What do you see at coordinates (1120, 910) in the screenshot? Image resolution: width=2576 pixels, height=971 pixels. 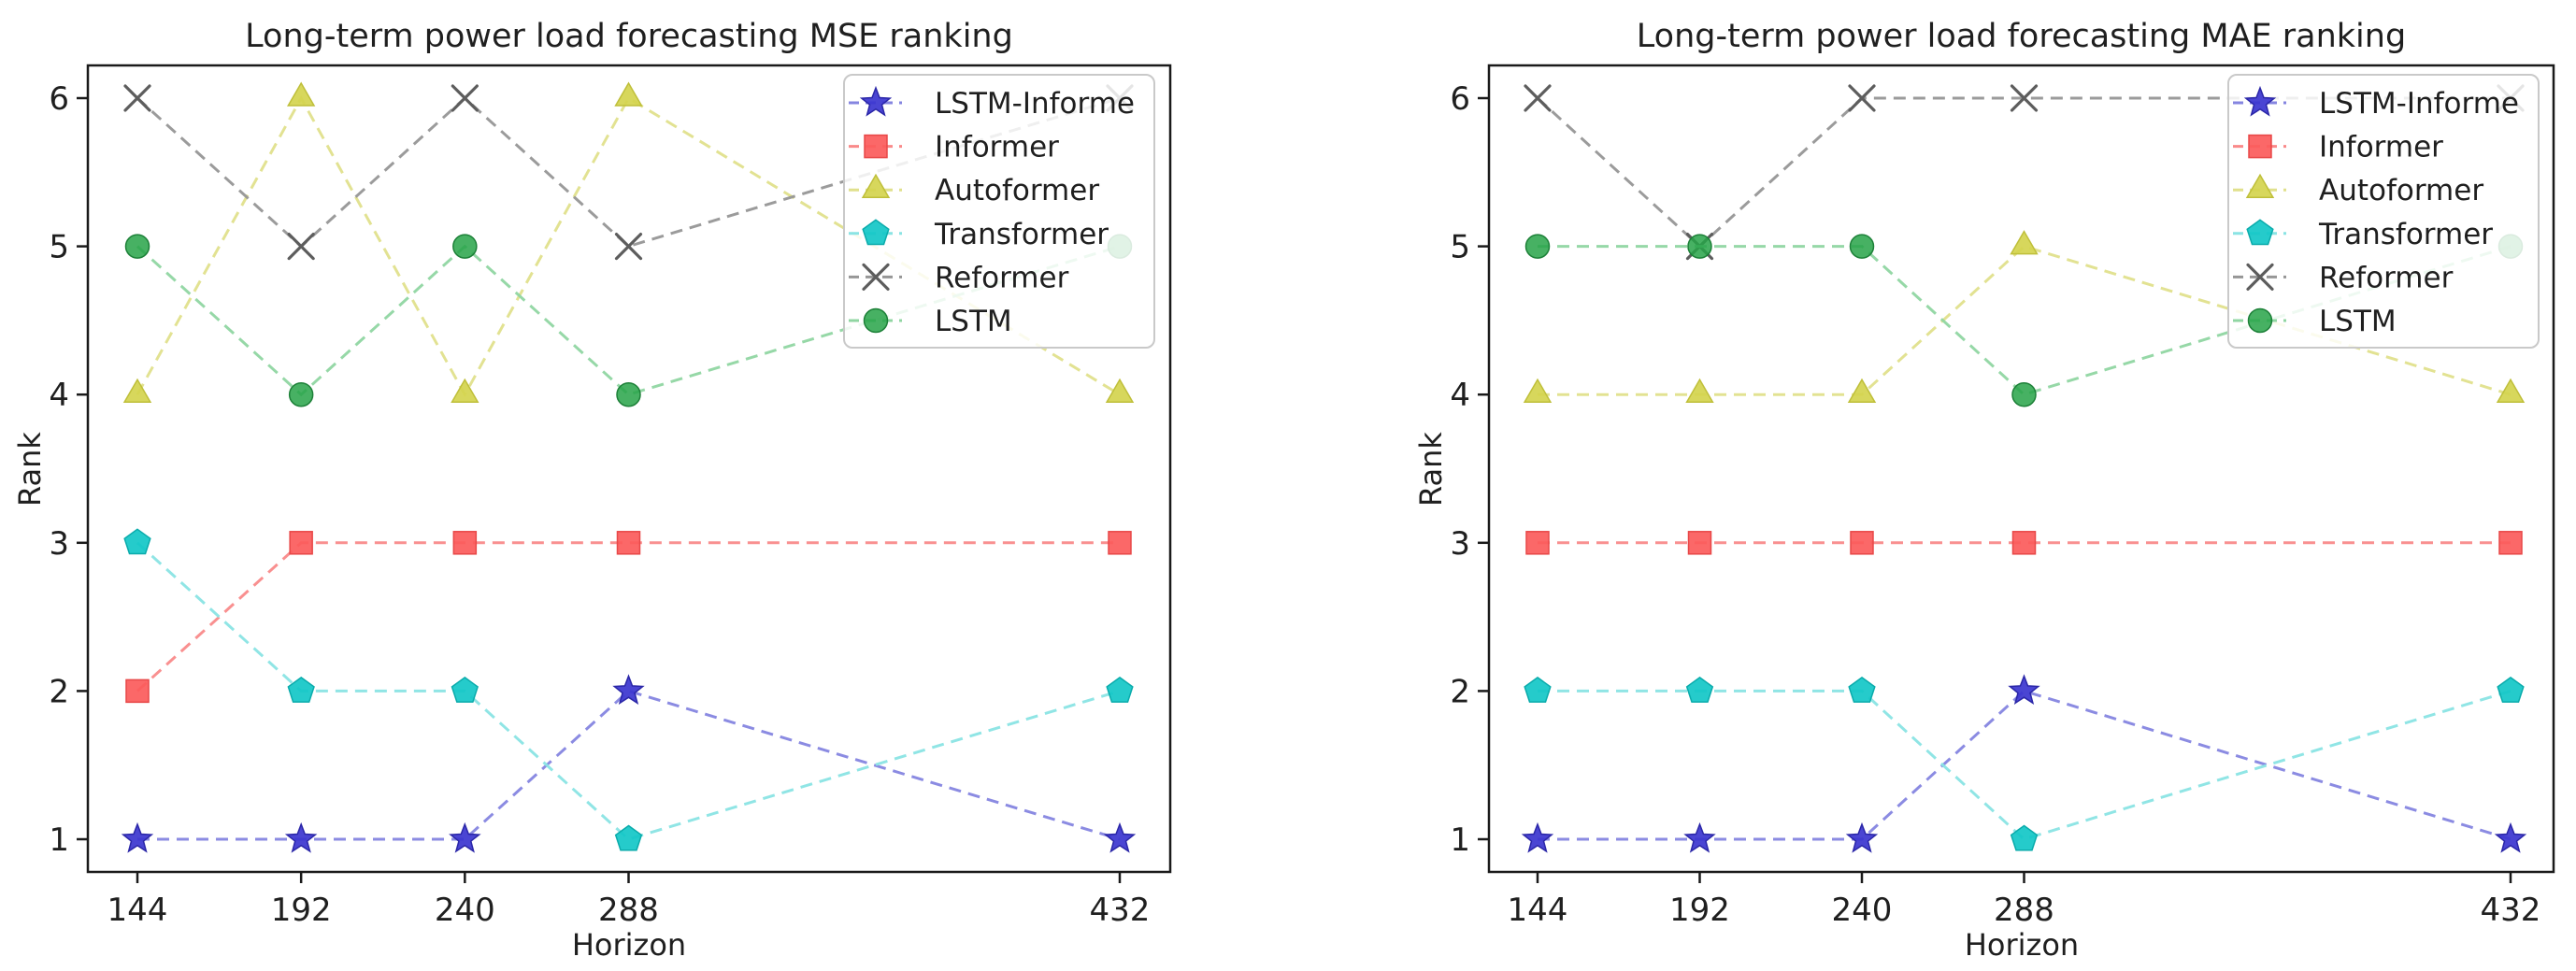 I see `x-tick-label: 432` at bounding box center [1120, 910].